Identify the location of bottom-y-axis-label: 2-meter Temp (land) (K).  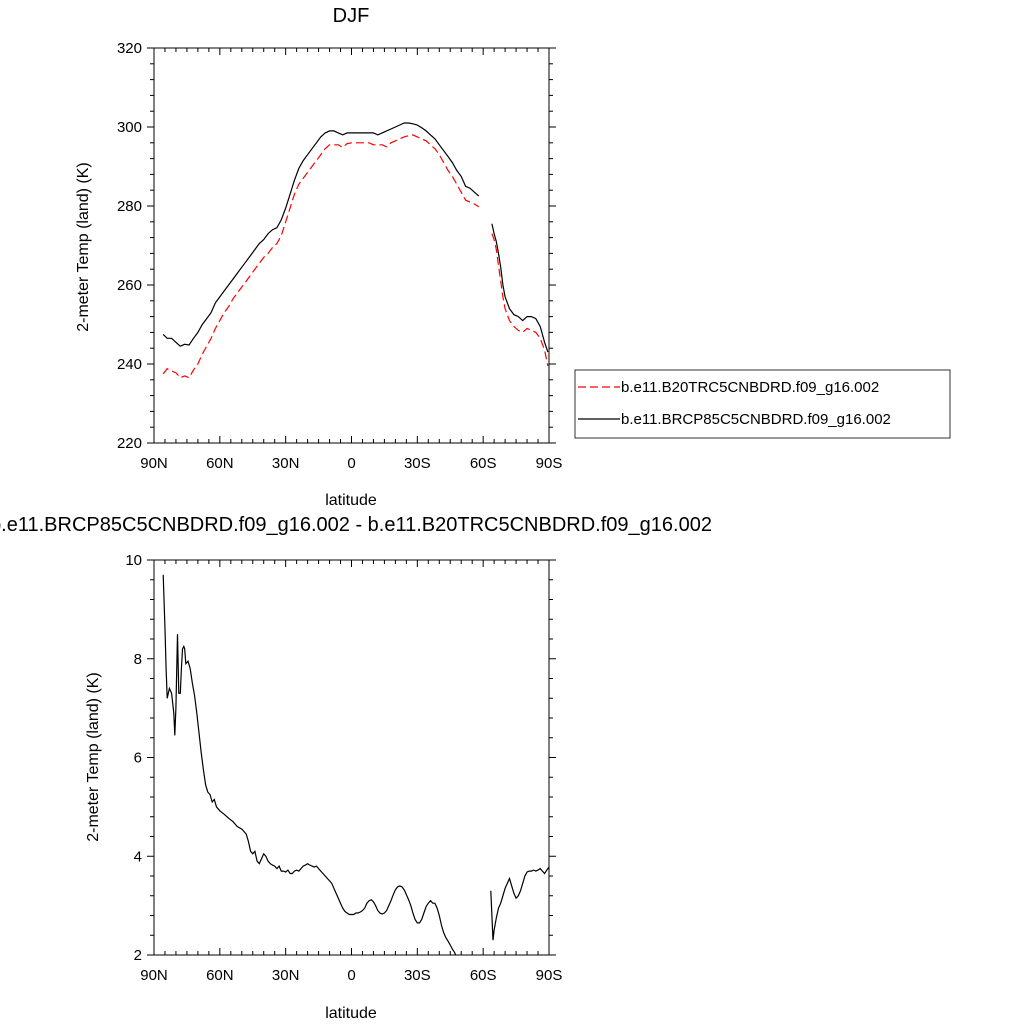
(93, 757).